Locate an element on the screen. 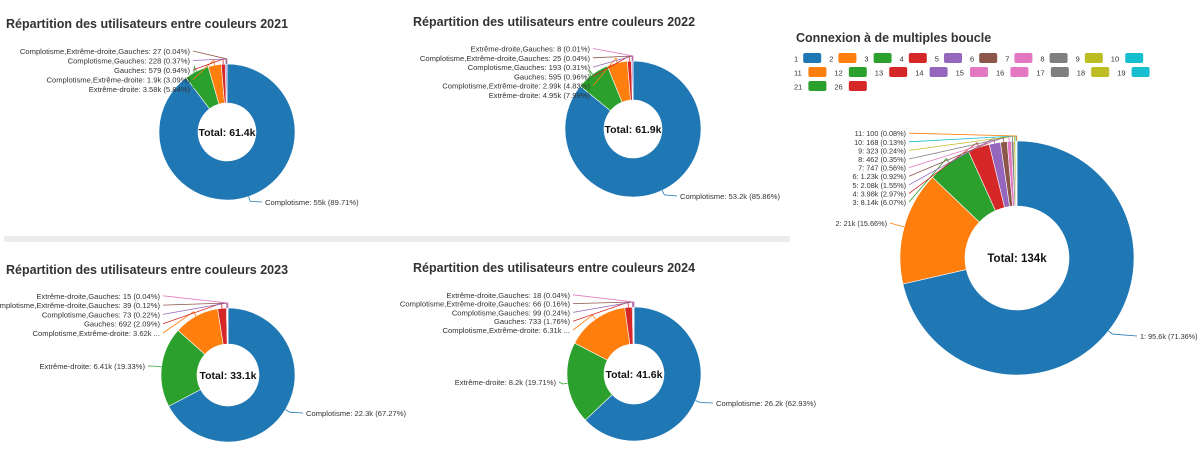 Image resolution: width=1200 pixels, height=469 pixels. legend-item-10: 10 is located at coordinates (1127, 58).